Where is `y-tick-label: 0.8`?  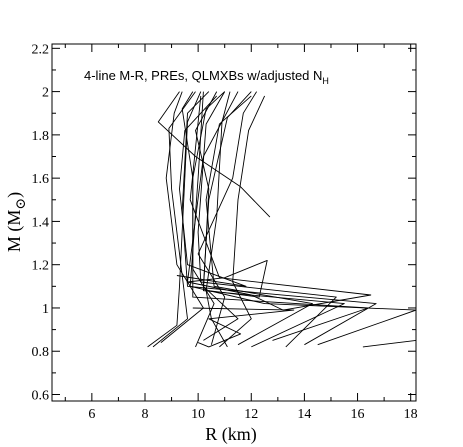 y-tick-label: 0.8 is located at coordinates (41, 352).